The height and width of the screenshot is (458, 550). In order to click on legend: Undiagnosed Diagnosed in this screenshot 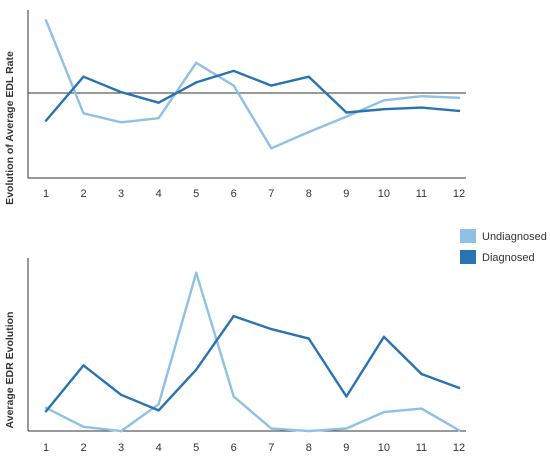, I will do `click(503, 246)`.